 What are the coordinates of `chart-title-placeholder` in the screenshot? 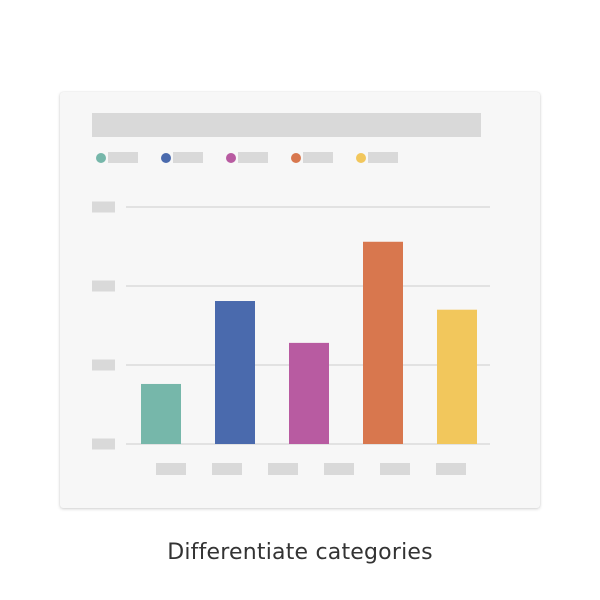 It's located at (286, 125).